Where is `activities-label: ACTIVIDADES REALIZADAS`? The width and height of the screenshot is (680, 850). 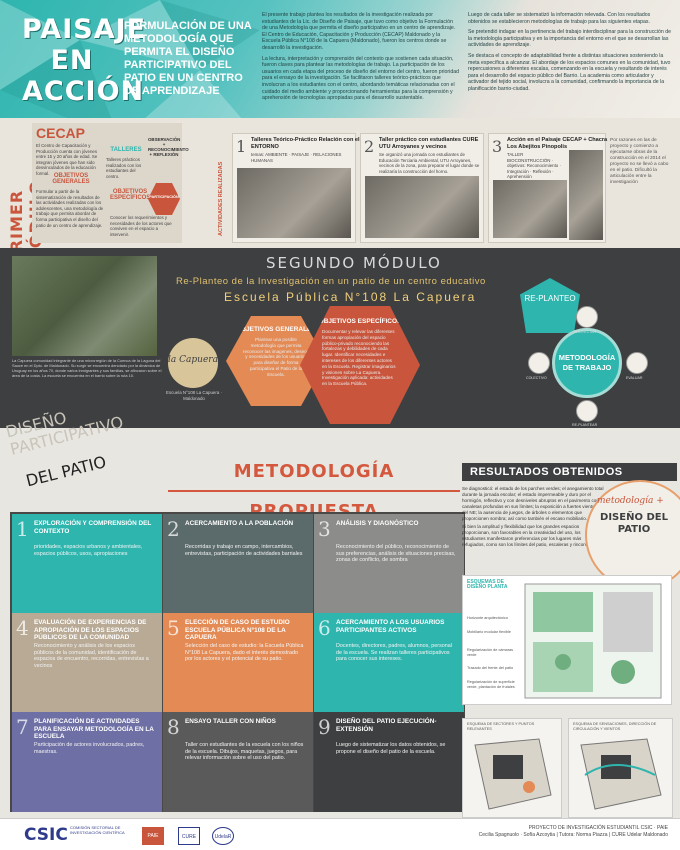
activities-label: ACTIVIDADES REALIZADAS is located at coordinates (221, 198).